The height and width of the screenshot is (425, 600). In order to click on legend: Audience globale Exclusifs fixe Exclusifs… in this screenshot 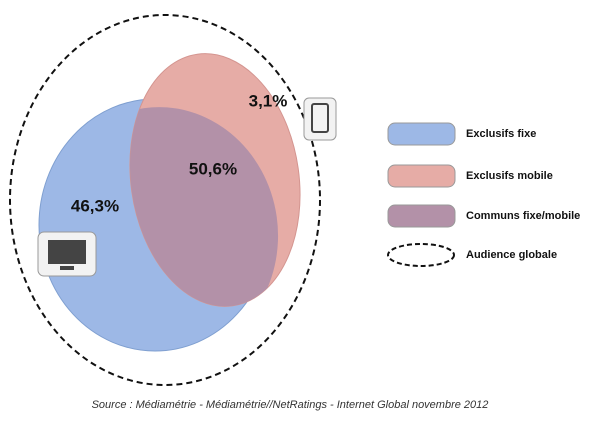, I will do `click(483, 194)`.